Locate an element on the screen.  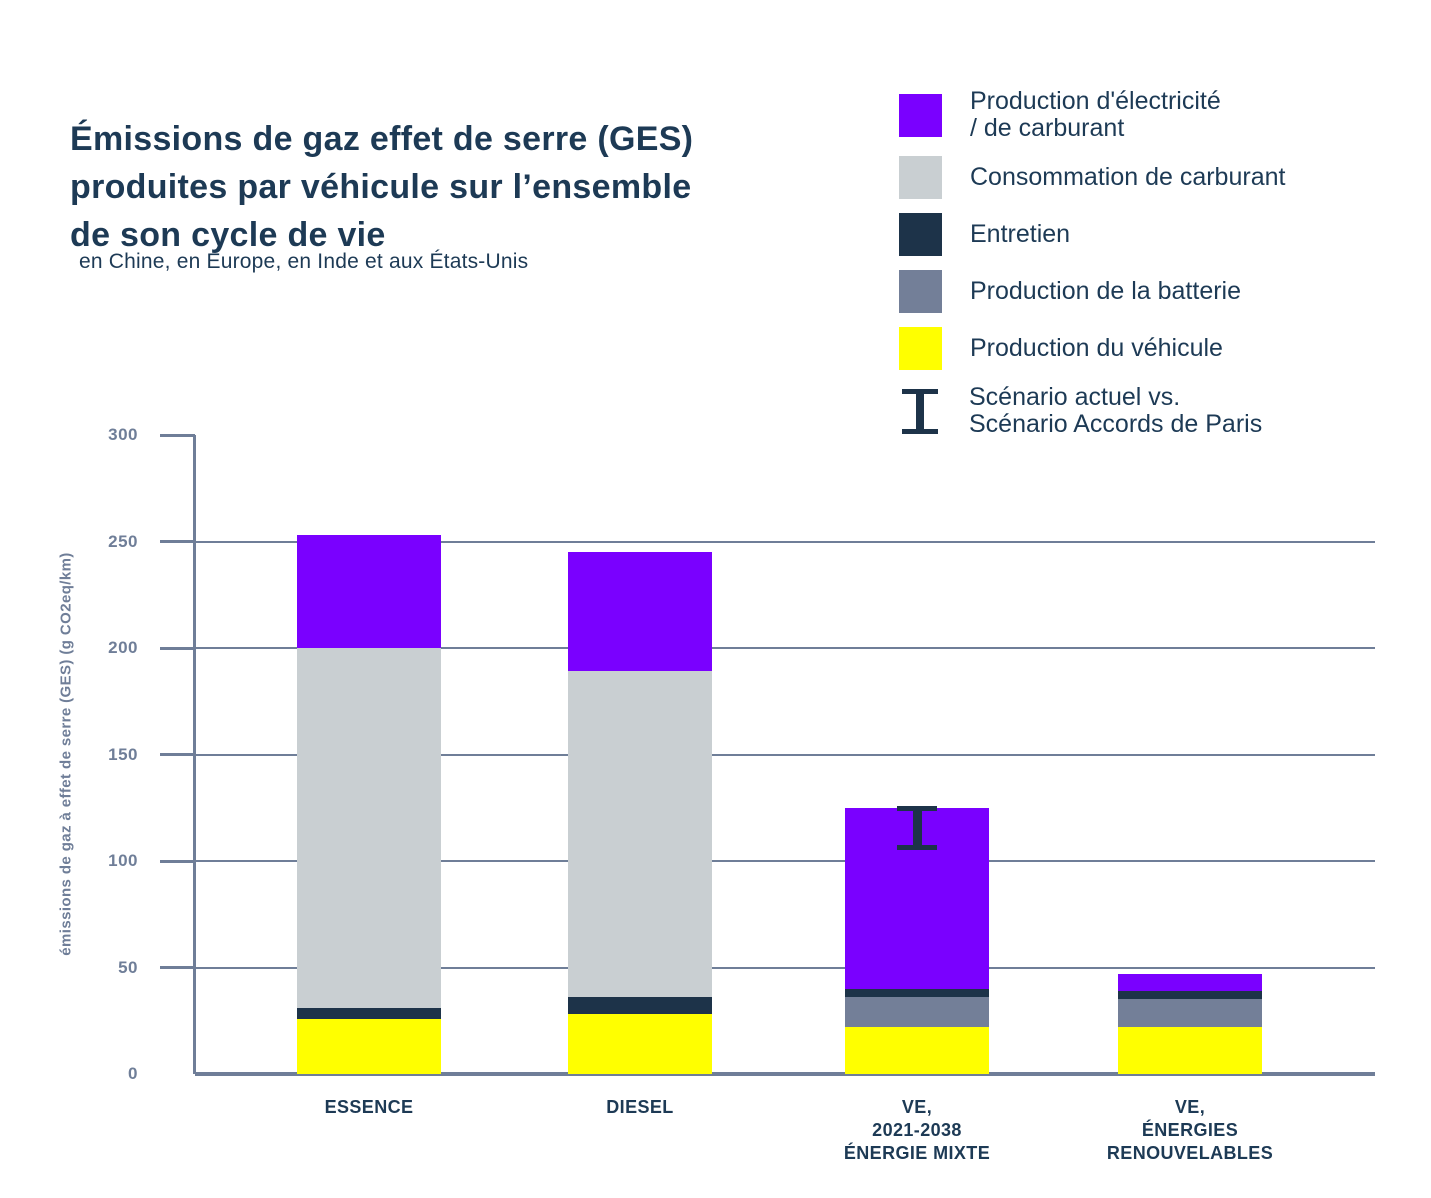
legend-item-2: Entretien is located at coordinates (1092, 234).